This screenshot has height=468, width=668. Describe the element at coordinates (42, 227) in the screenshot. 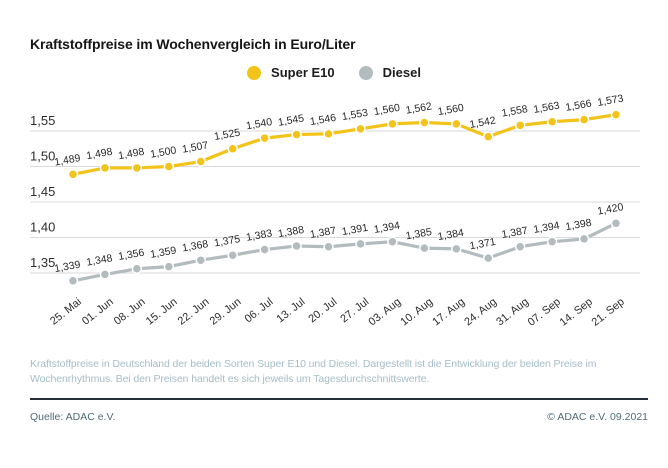

I see `y-tick-label: 1,40` at that location.